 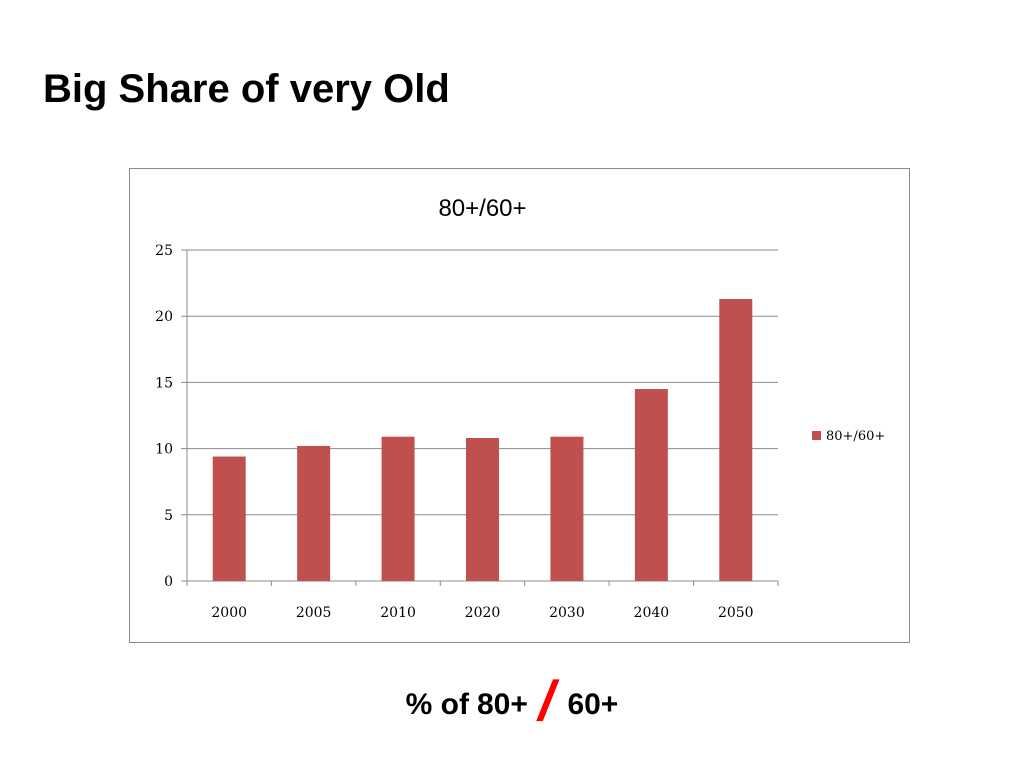 I want to click on x-tick-labels: 2000 2005 2010 2020 2030 2040 2050, so click(x=482, y=613).